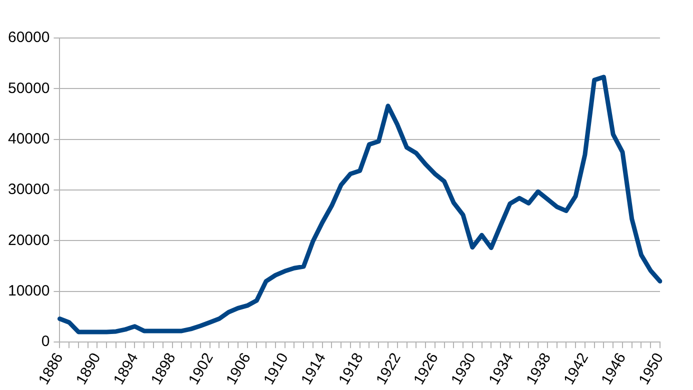 This screenshot has width=693, height=390. Describe the element at coordinates (29, 139) in the screenshot. I see `y-tick-label: 40000` at that location.